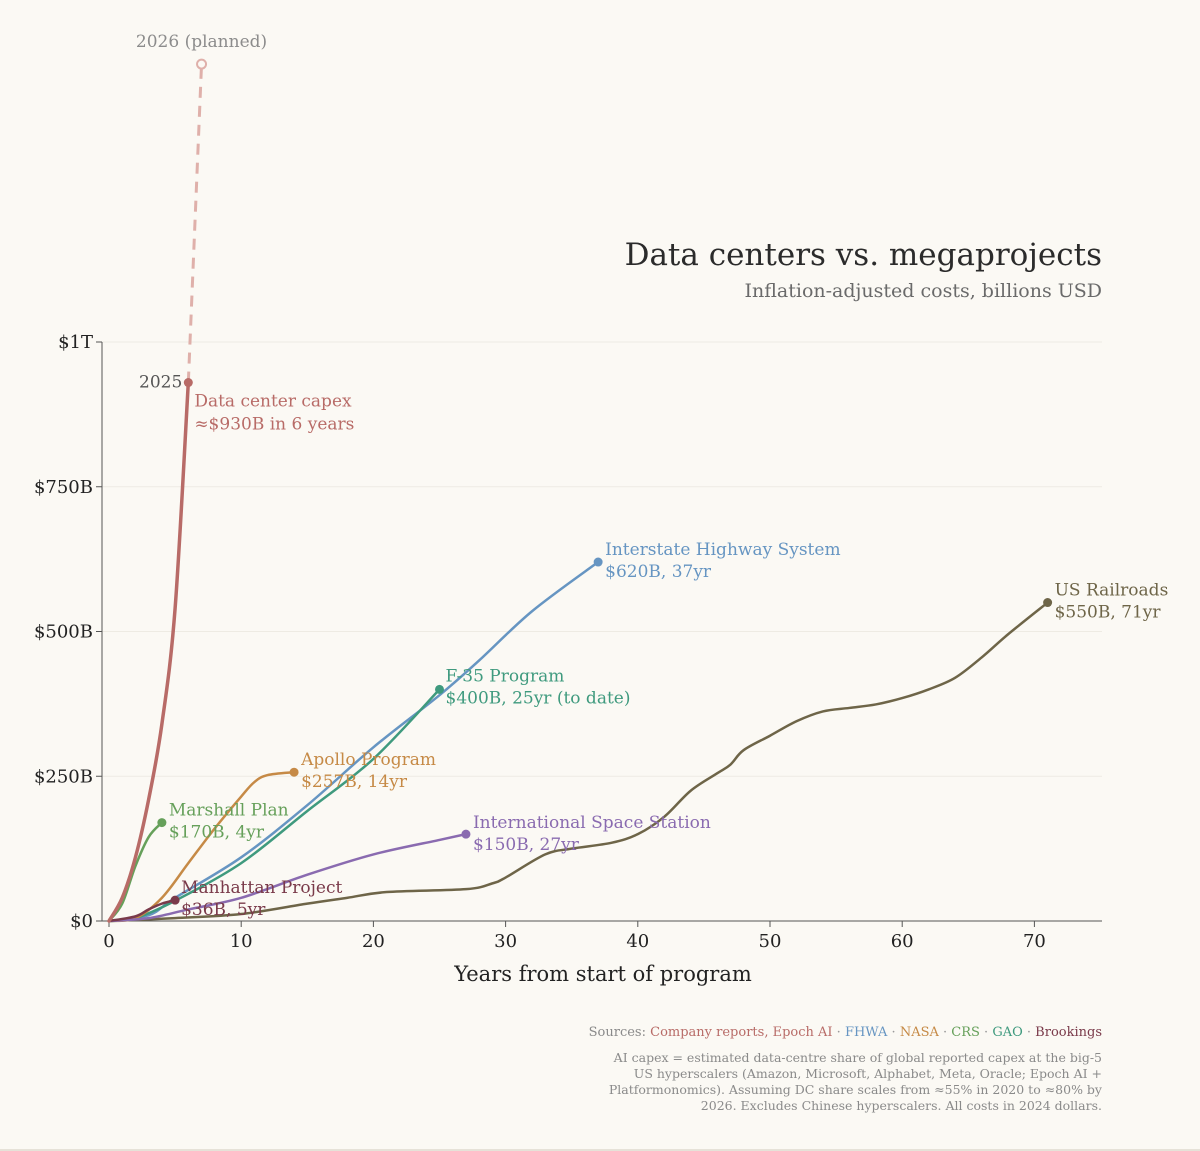 The width and height of the screenshot is (1200, 1151). What do you see at coordinates (770, 941) in the screenshot?
I see `x-tick-label: 50` at bounding box center [770, 941].